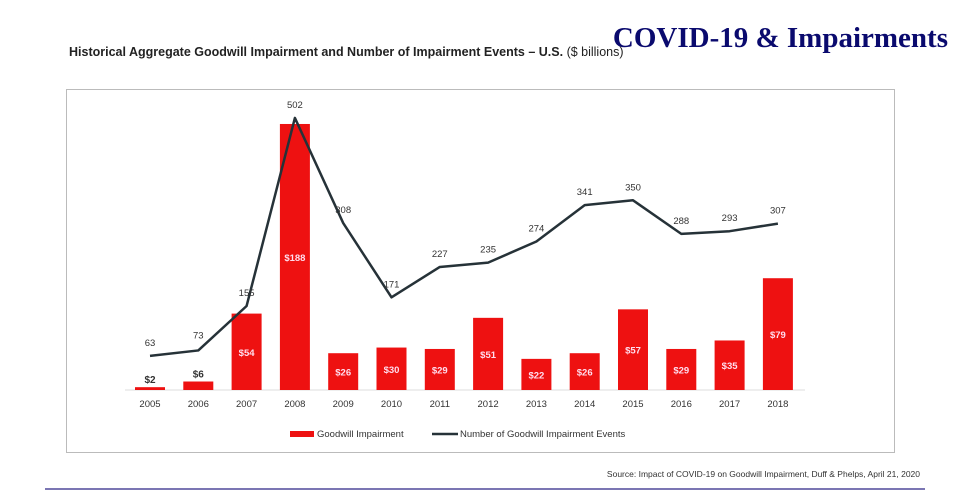  I want to click on bar-label-2015: $57, so click(633, 351).